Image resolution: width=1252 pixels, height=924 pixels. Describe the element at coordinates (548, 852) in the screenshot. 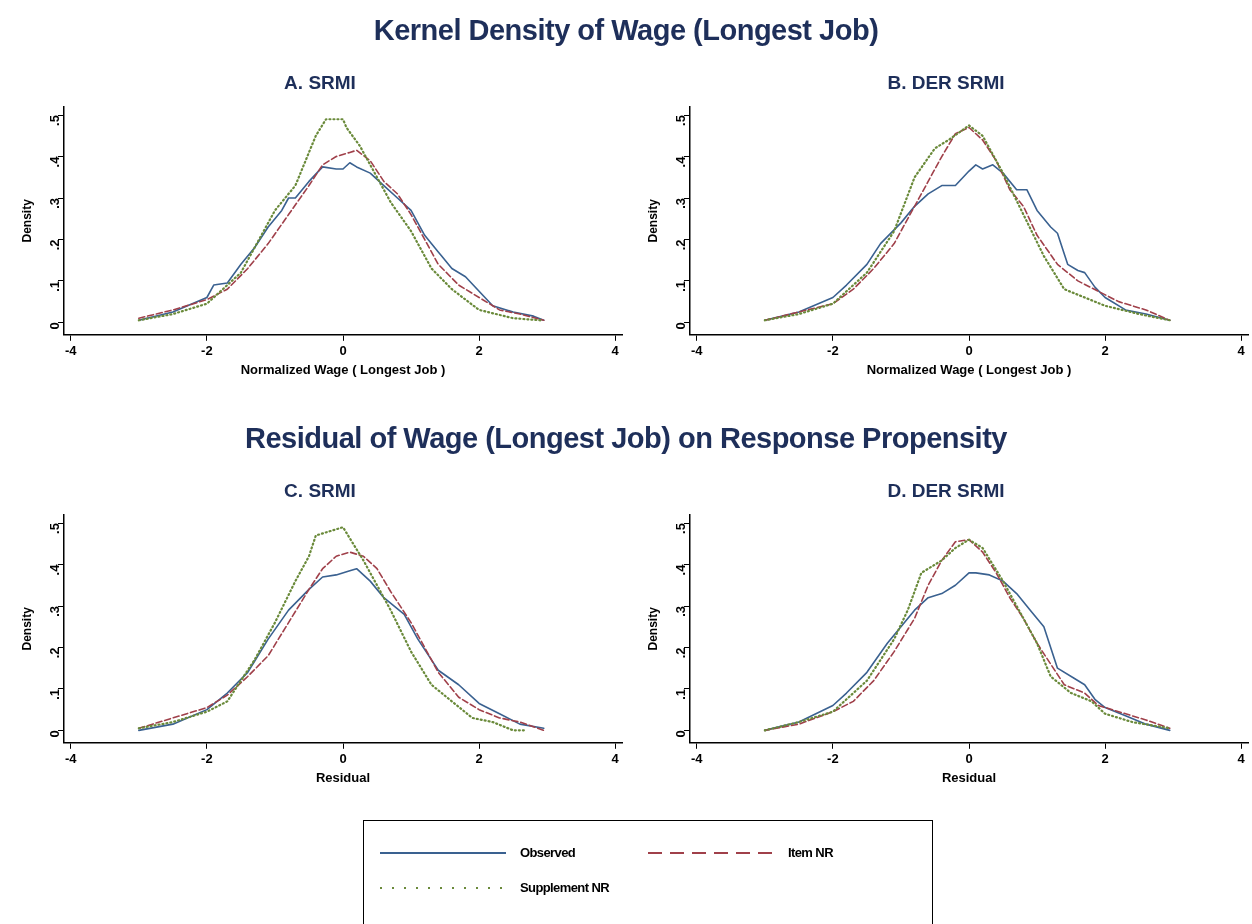

I see `legend-label: Observed` at that location.